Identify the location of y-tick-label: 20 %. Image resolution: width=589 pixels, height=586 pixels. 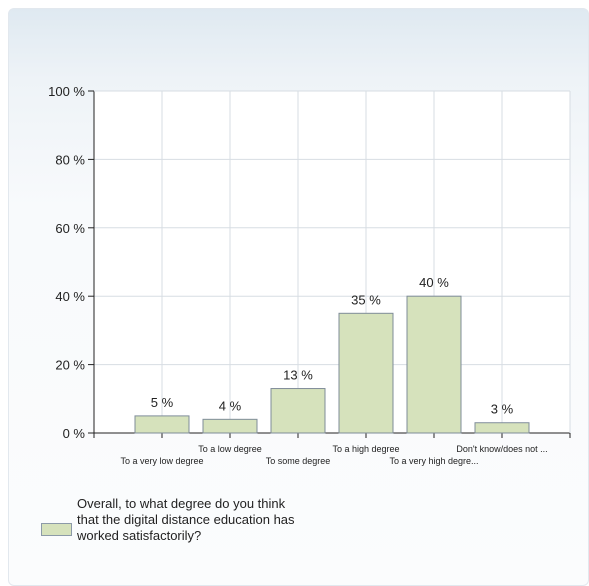
(70, 365).